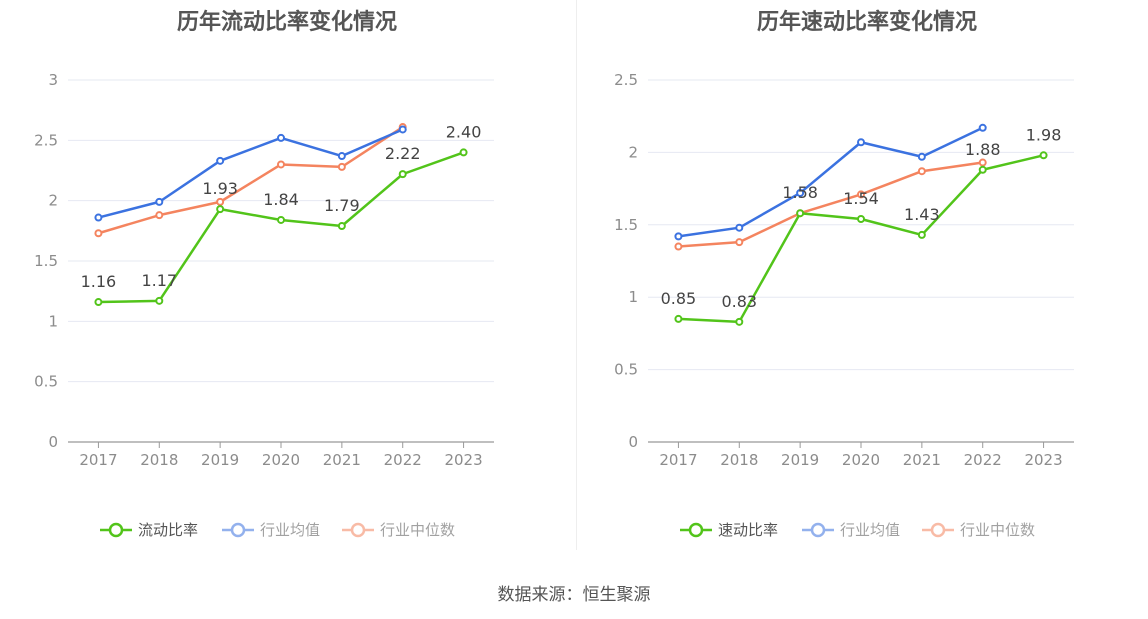 This screenshot has width=1148, height=619. What do you see at coordinates (342, 205) in the screenshot?
I see `data-label: 1.79` at bounding box center [342, 205].